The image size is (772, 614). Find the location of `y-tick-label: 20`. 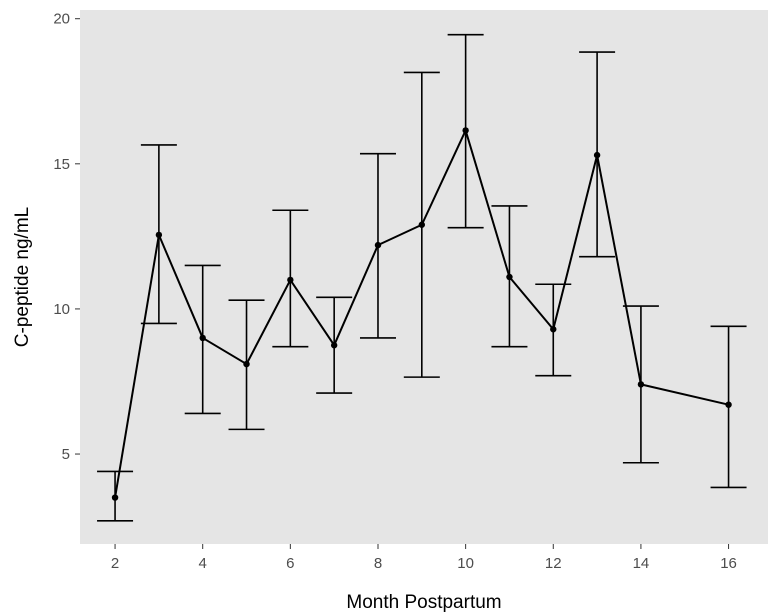

y-tick-label: 20 is located at coordinates (61, 19).